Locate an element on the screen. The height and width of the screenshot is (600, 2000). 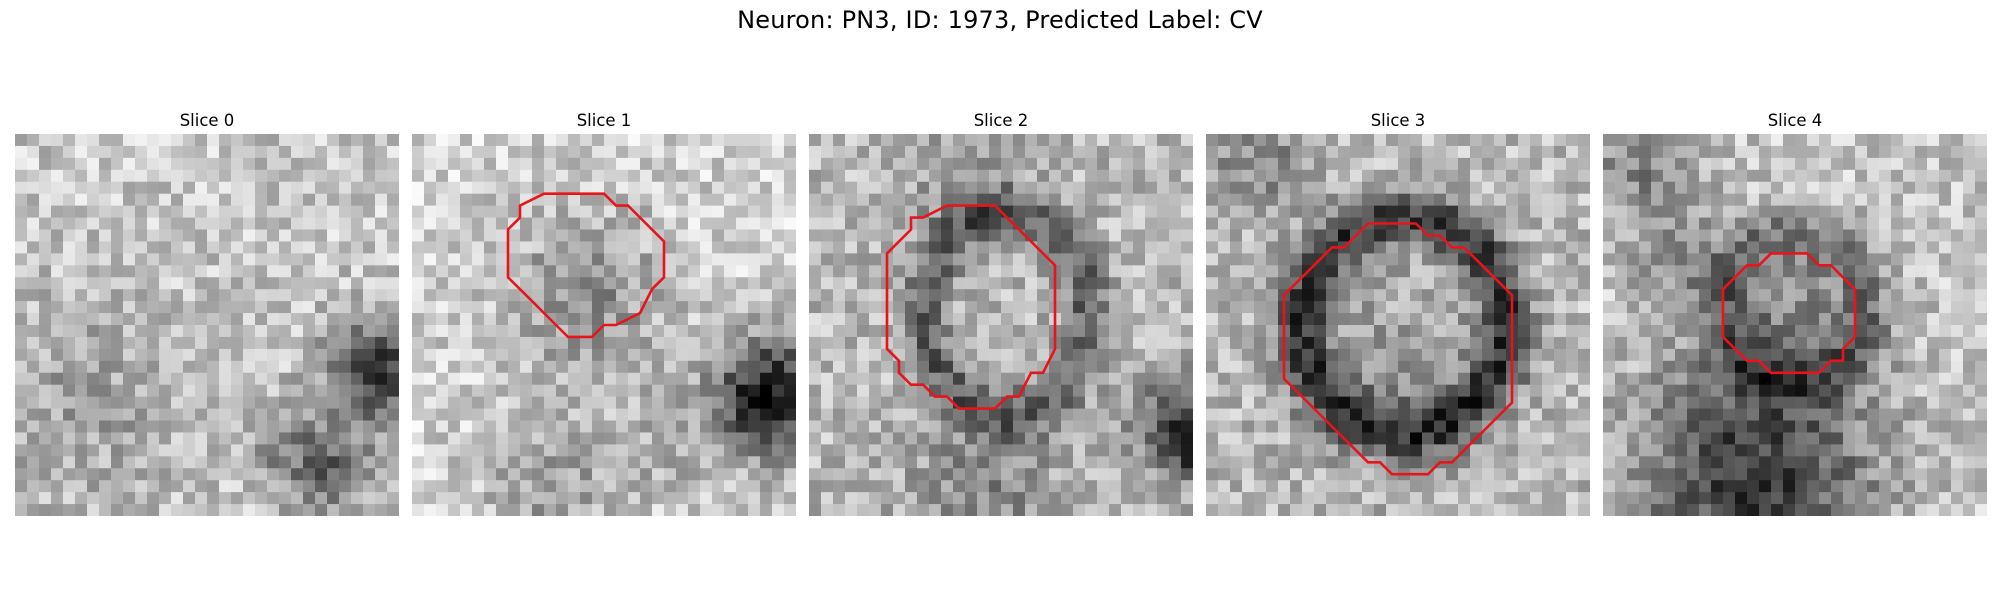
panel-title: Slice 2 is located at coordinates (1001, 120).